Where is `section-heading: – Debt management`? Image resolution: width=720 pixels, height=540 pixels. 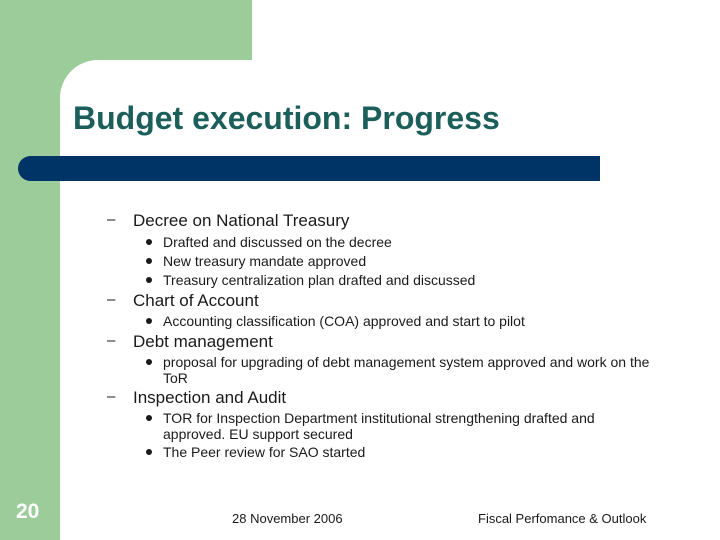
section-heading: – Debt management is located at coordinates (190, 342).